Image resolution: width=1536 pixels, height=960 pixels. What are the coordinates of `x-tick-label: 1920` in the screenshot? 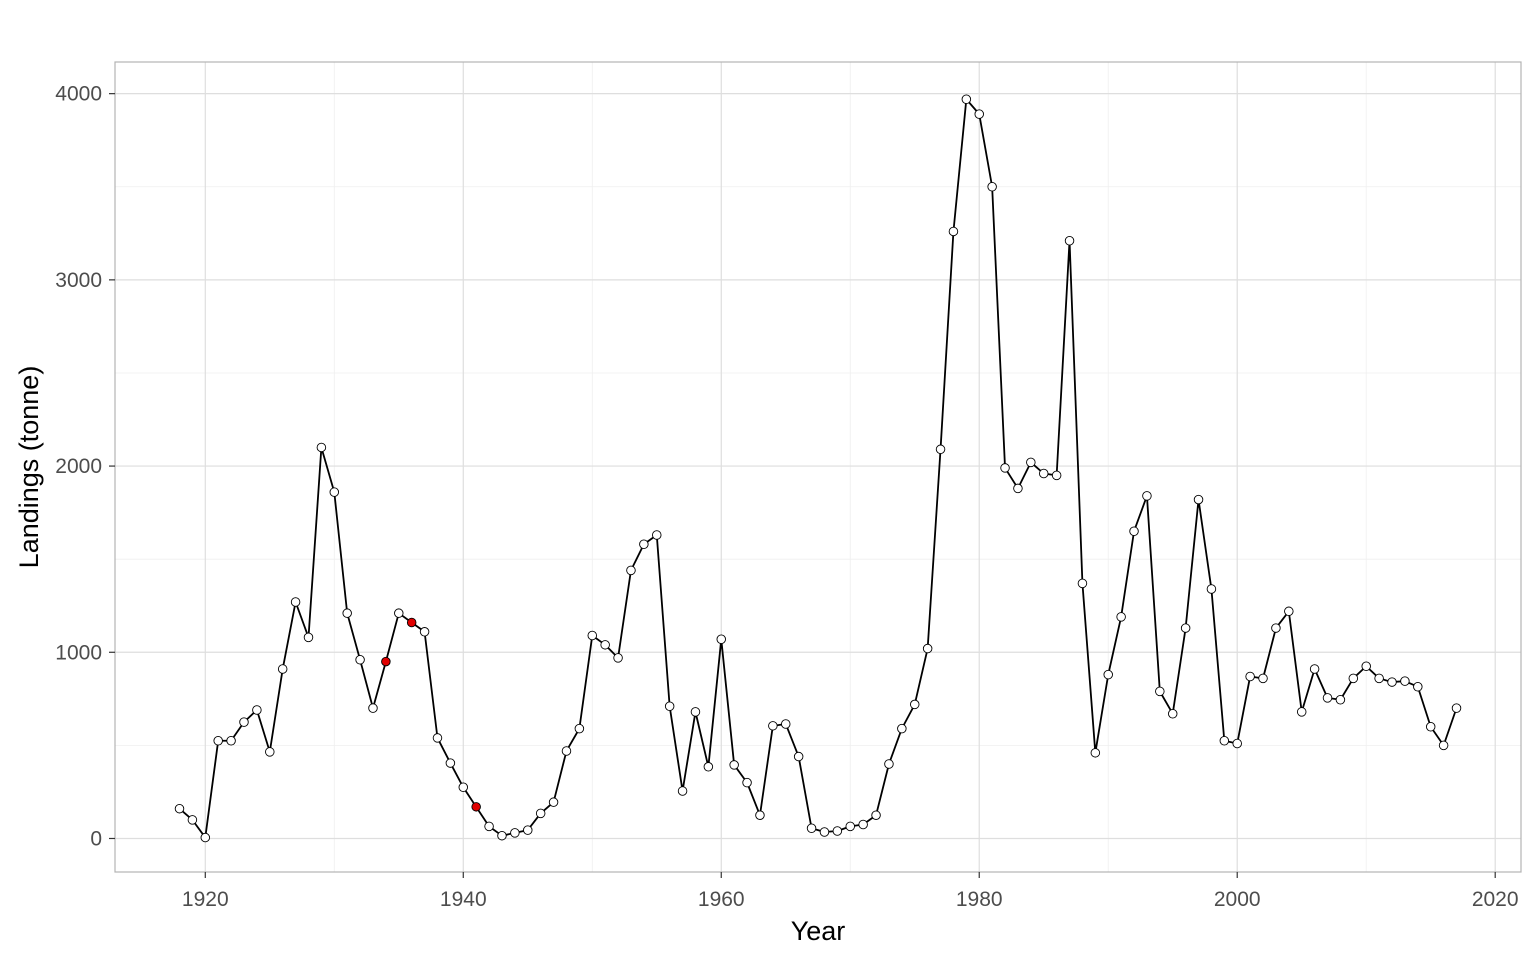 It's located at (205, 899).